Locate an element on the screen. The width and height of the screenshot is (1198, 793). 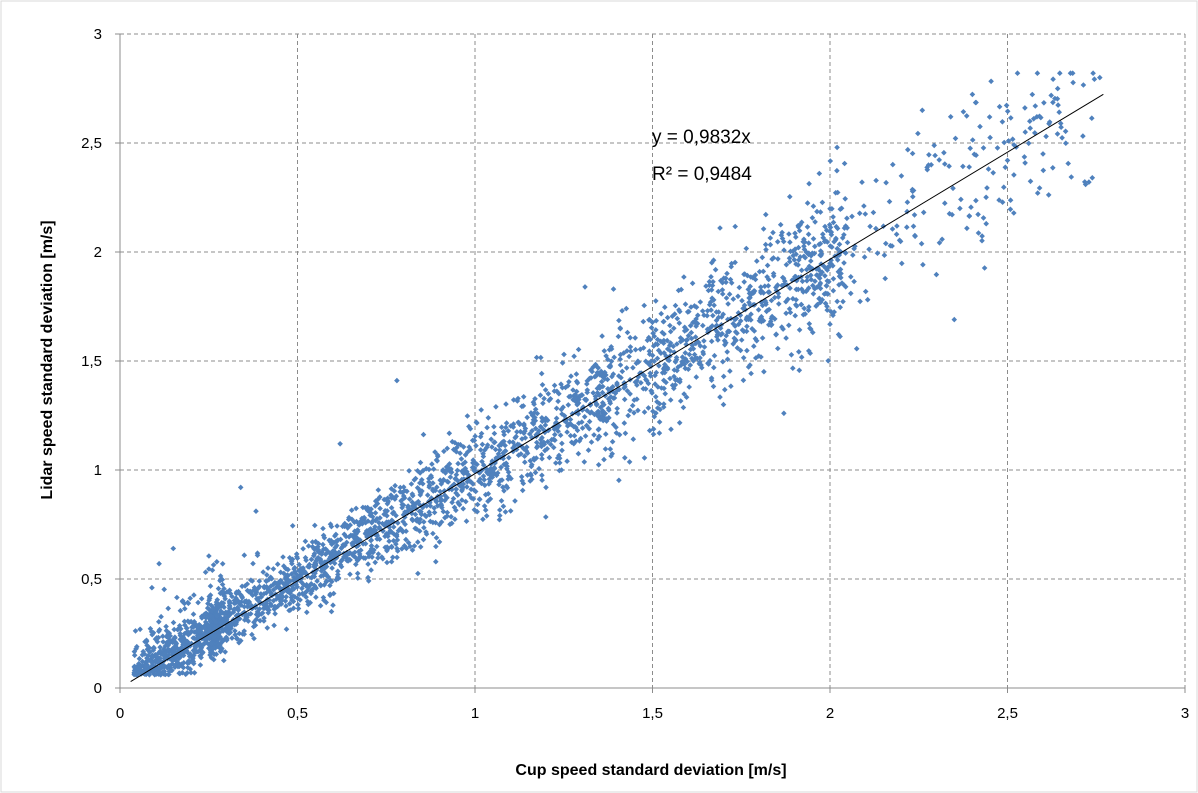
trendline-equation: y = 0,9832x is located at coordinates (701, 137).